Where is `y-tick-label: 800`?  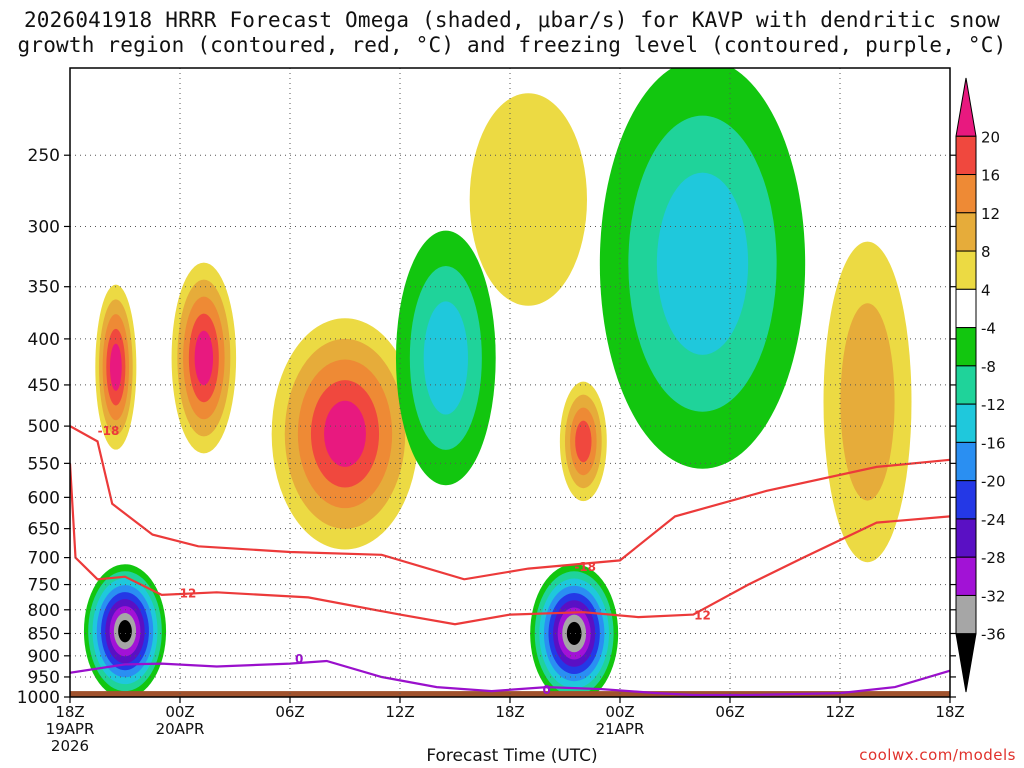 y-tick-label: 800 is located at coordinates (44, 611).